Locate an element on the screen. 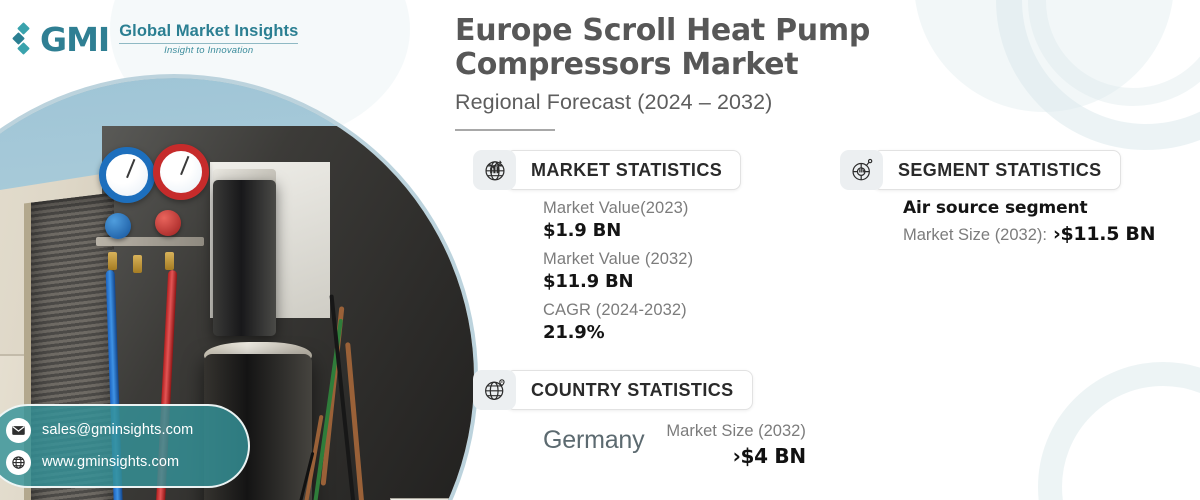  market-stat-label: Market Value(2023) is located at coordinates (616, 208).